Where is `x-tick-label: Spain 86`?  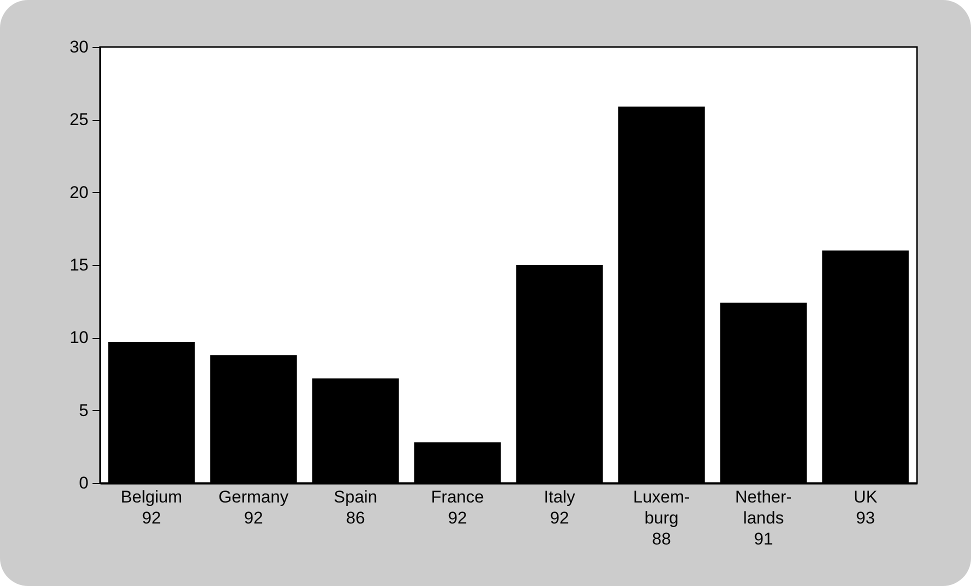
x-tick-label: Spain 86 is located at coordinates (356, 508).